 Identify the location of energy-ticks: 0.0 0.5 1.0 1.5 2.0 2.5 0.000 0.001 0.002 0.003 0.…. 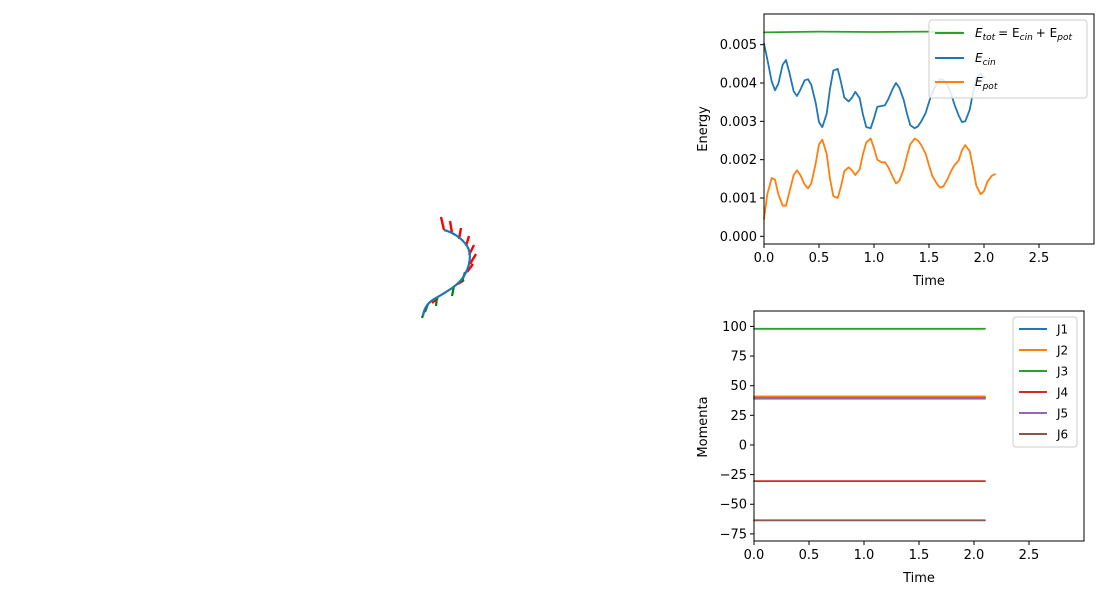
(885, 152).